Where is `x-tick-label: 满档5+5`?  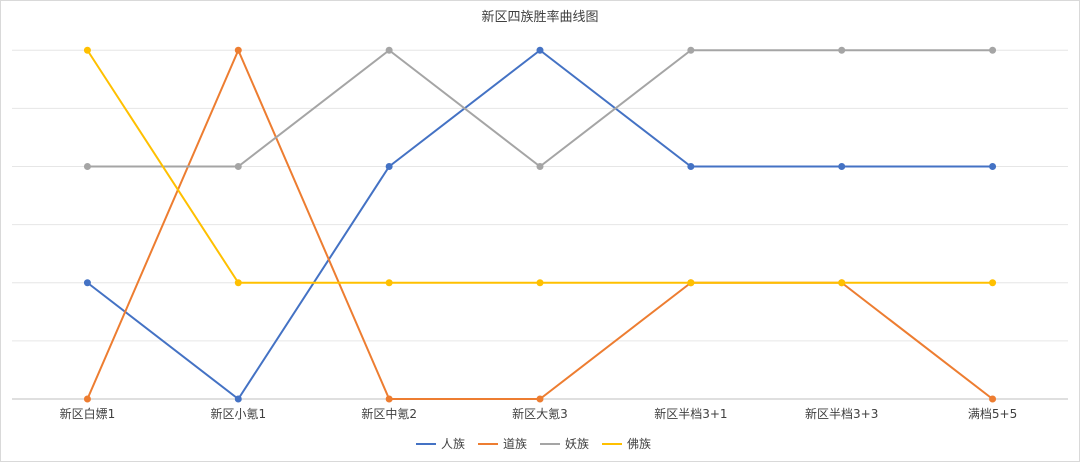 x-tick-label: 满档5+5 is located at coordinates (992, 414).